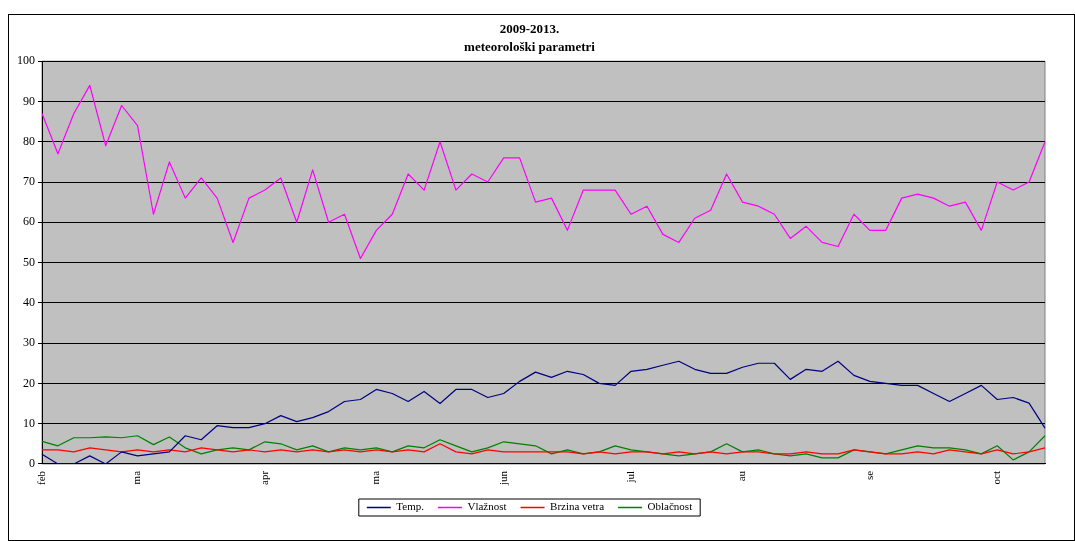 The width and height of the screenshot is (1075, 541). What do you see at coordinates (741, 476) in the screenshot?
I see `x-tick-label: au` at bounding box center [741, 476].